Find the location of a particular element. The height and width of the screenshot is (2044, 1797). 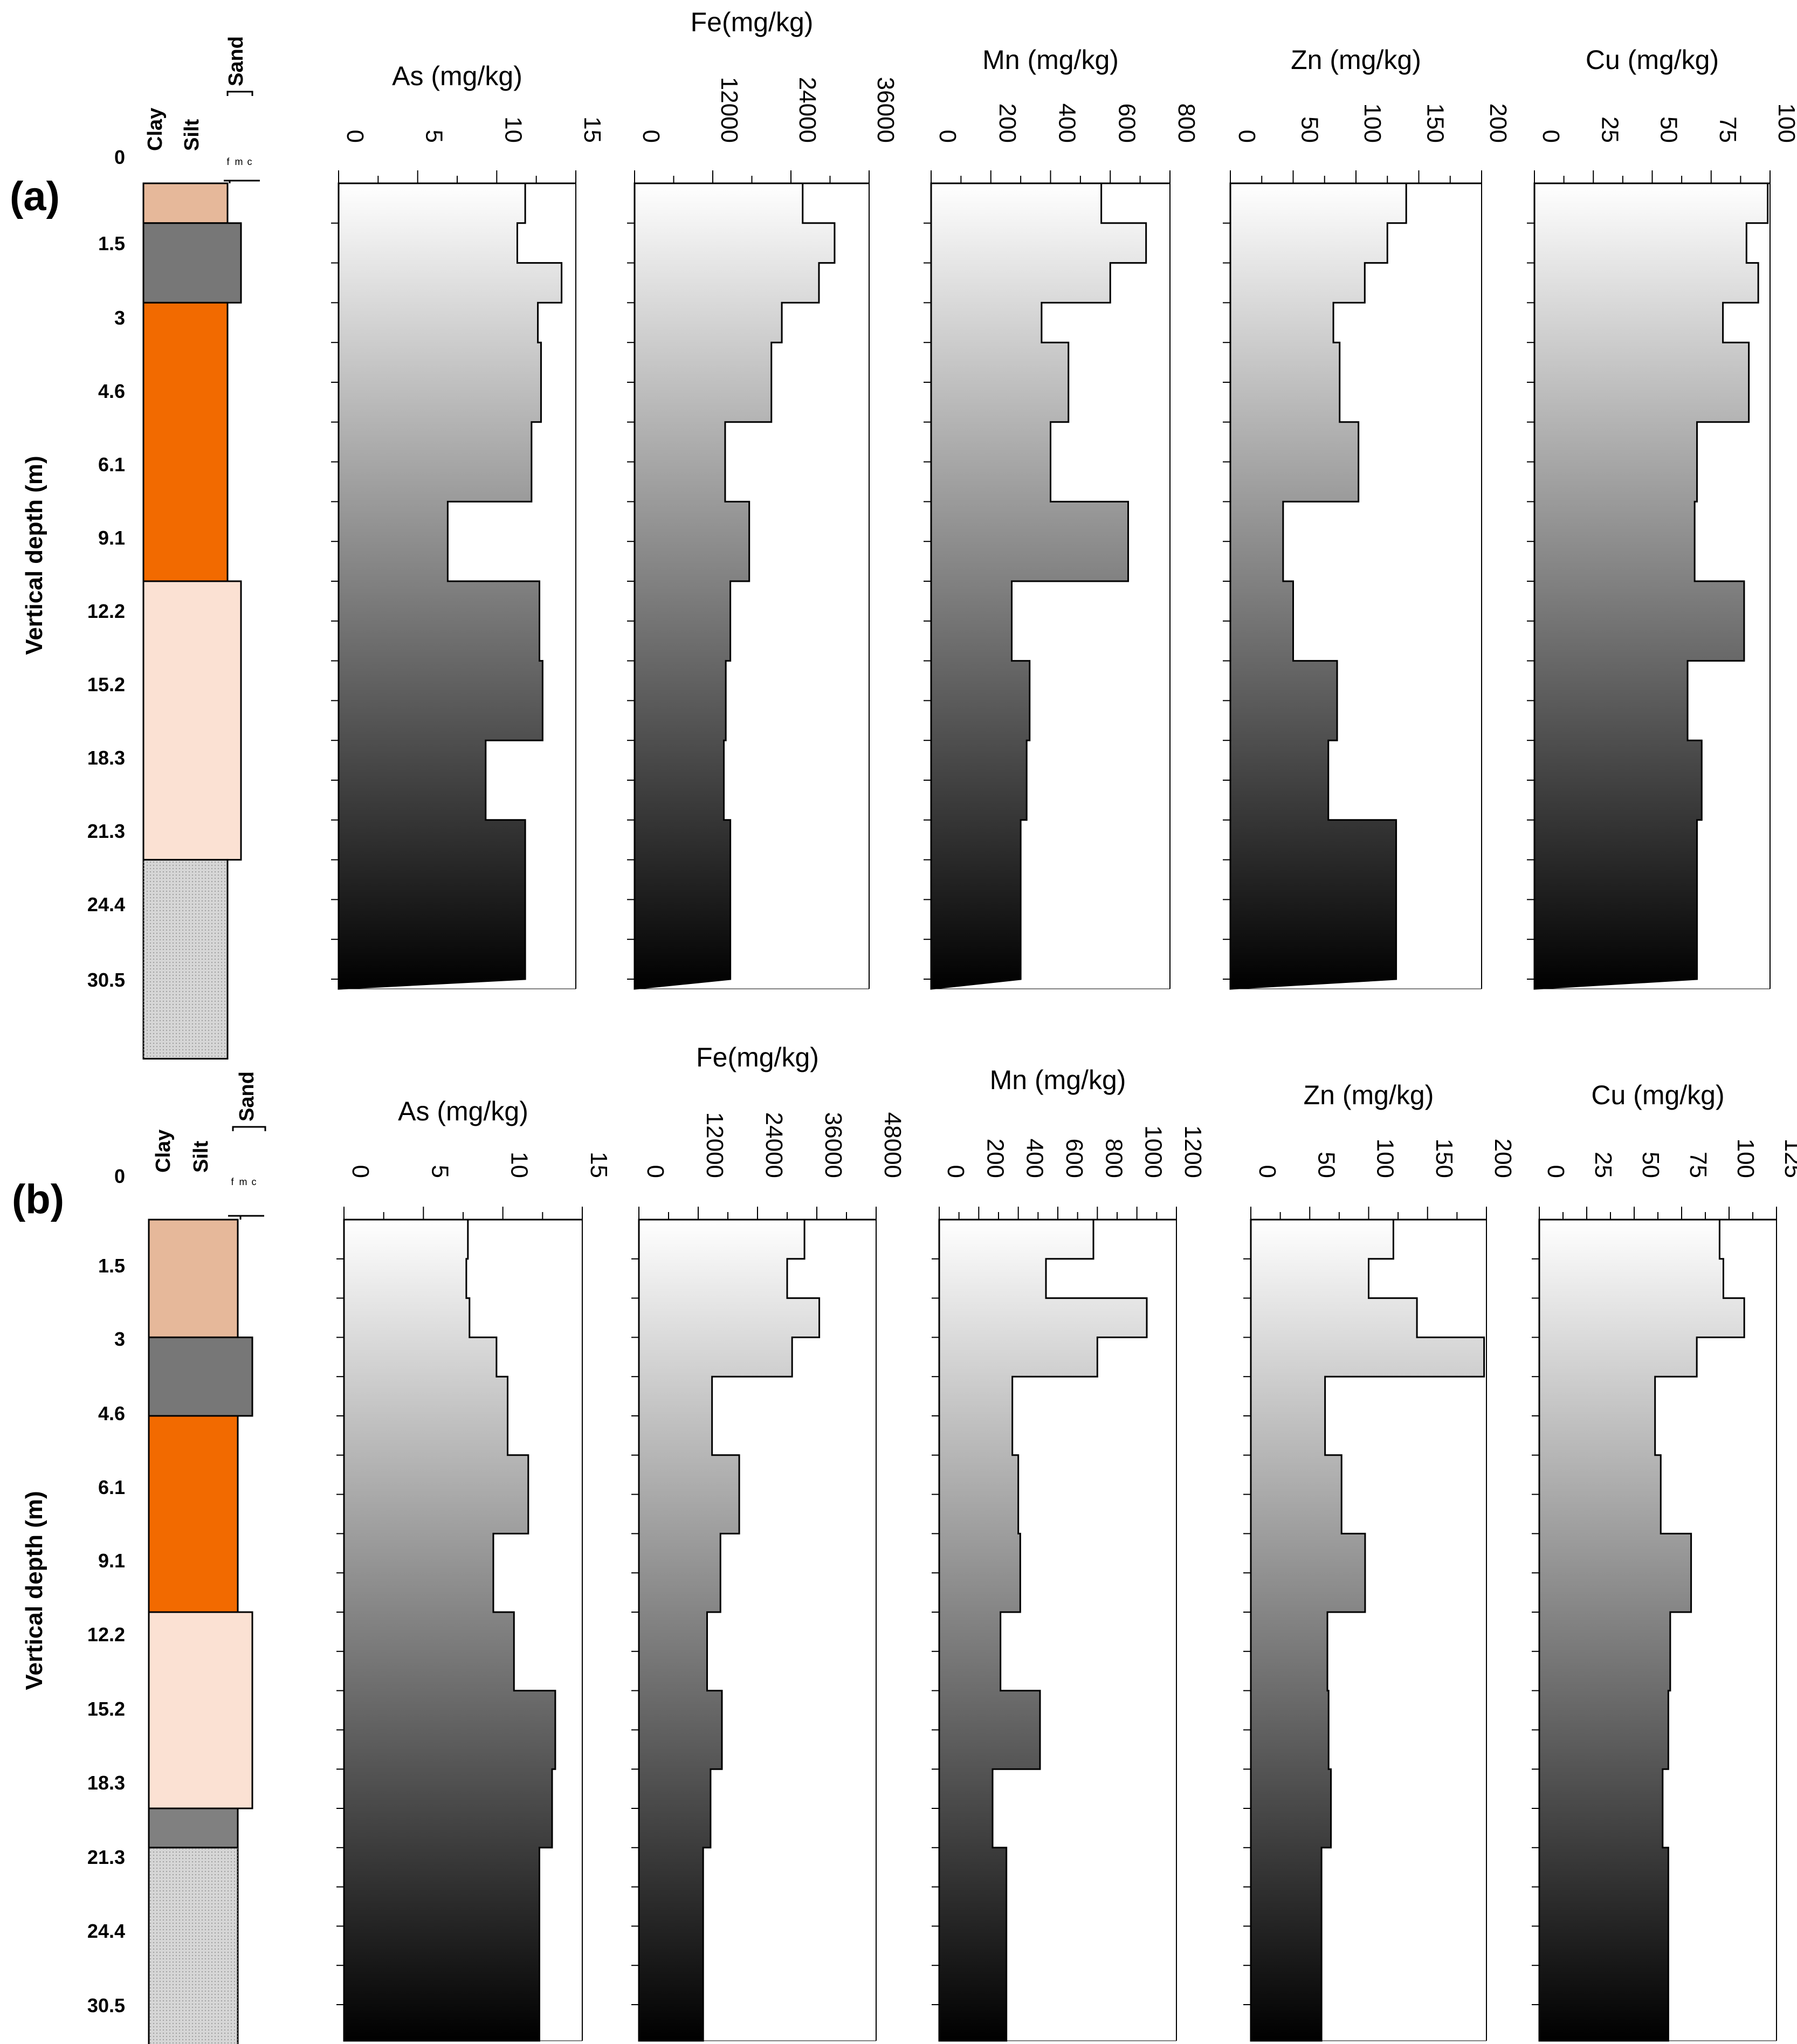

sand-grade-m: m is located at coordinates (239, 161).